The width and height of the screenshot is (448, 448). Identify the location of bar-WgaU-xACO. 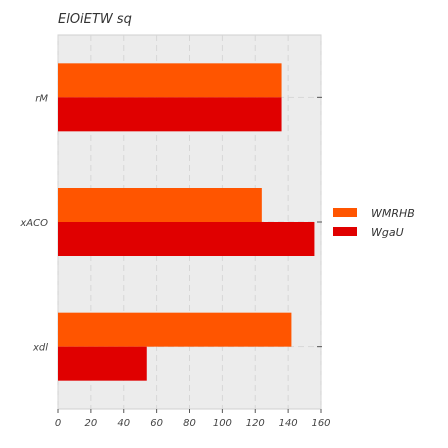
(186, 239).